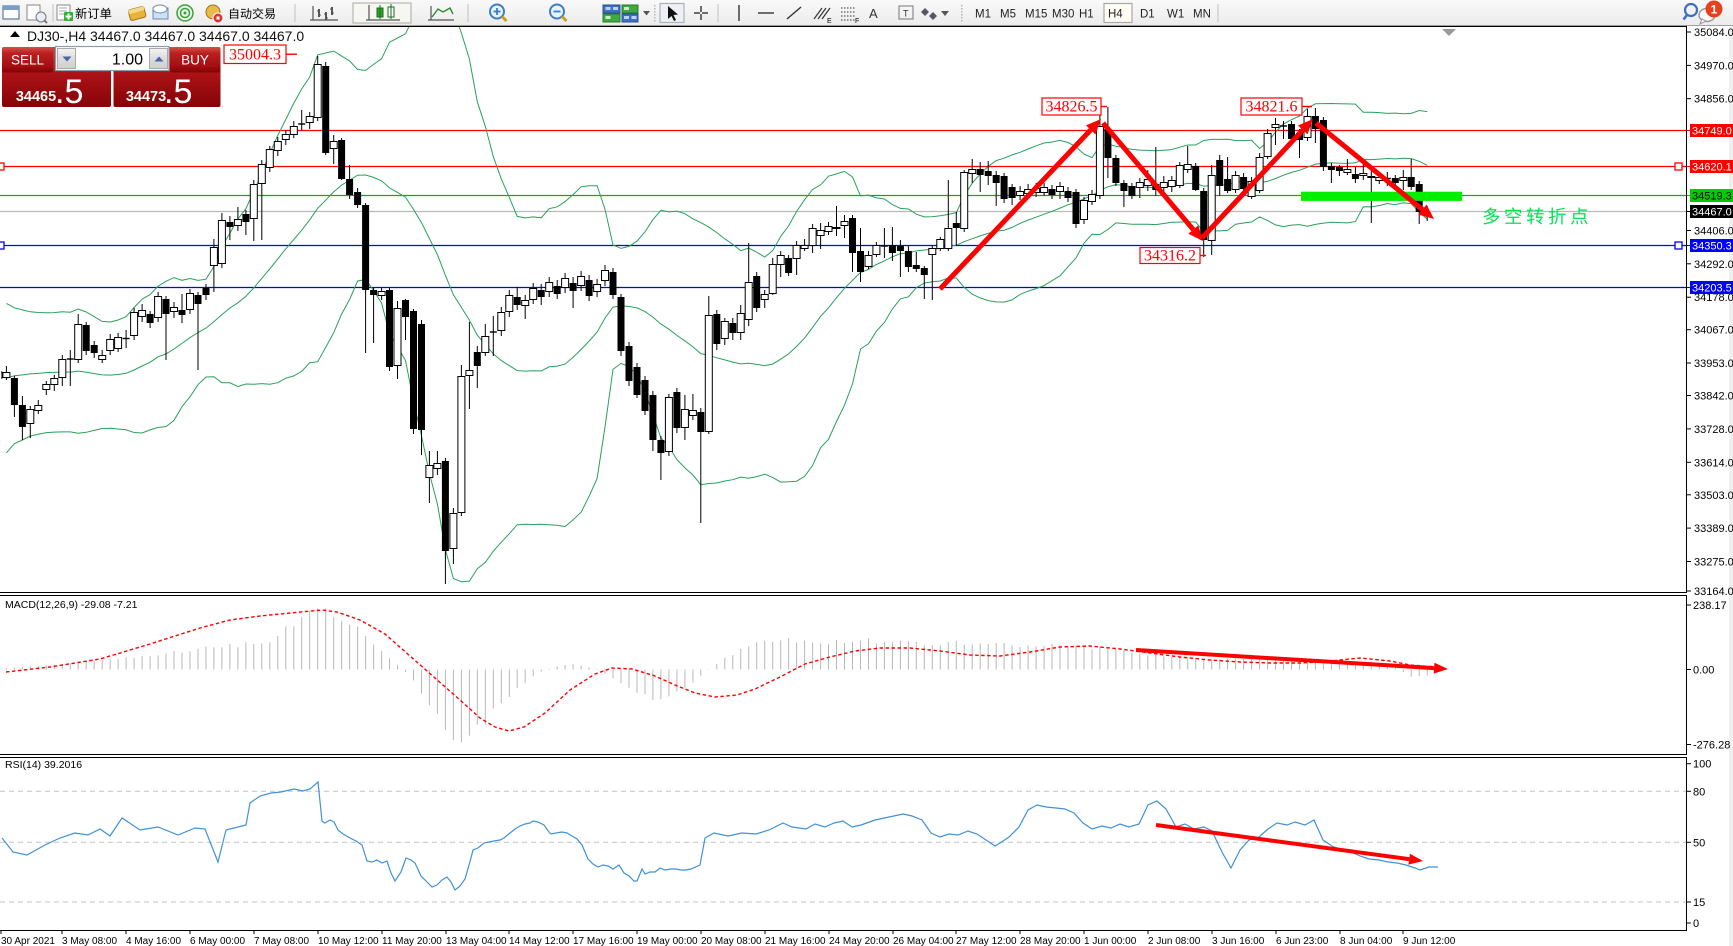 The height and width of the screenshot is (946, 1733). What do you see at coordinates (1713, 331) in the screenshot?
I see `svg-text: 34067.0` at bounding box center [1713, 331].